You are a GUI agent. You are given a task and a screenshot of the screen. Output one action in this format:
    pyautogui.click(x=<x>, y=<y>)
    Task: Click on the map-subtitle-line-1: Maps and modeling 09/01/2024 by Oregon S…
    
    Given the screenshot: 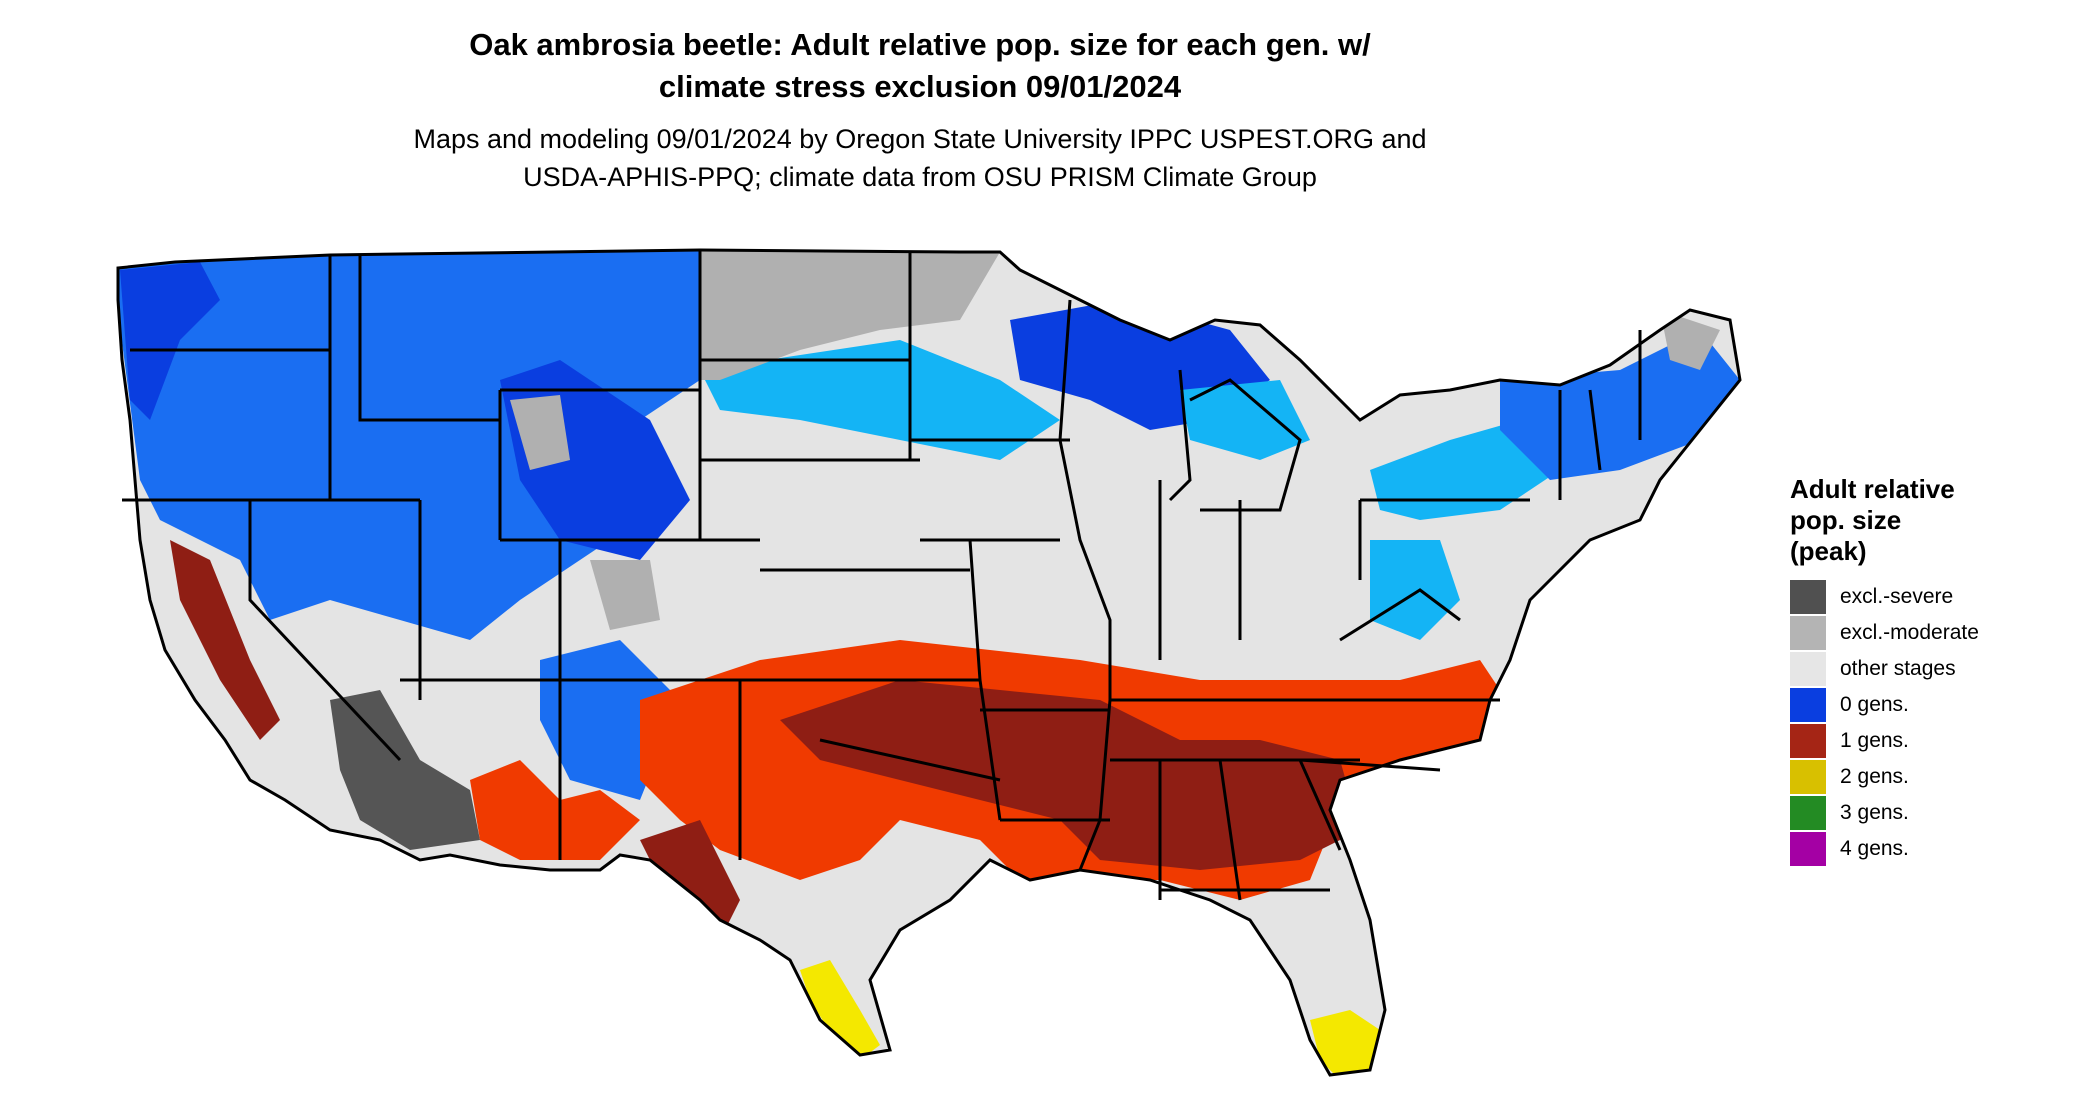 What is the action you would take?
    pyautogui.click(x=920, y=139)
    